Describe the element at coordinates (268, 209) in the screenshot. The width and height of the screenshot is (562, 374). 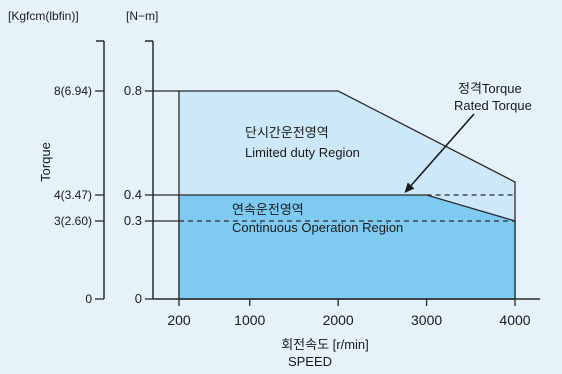
I see `continuous-region-label-korean: 연속운전영역` at that location.